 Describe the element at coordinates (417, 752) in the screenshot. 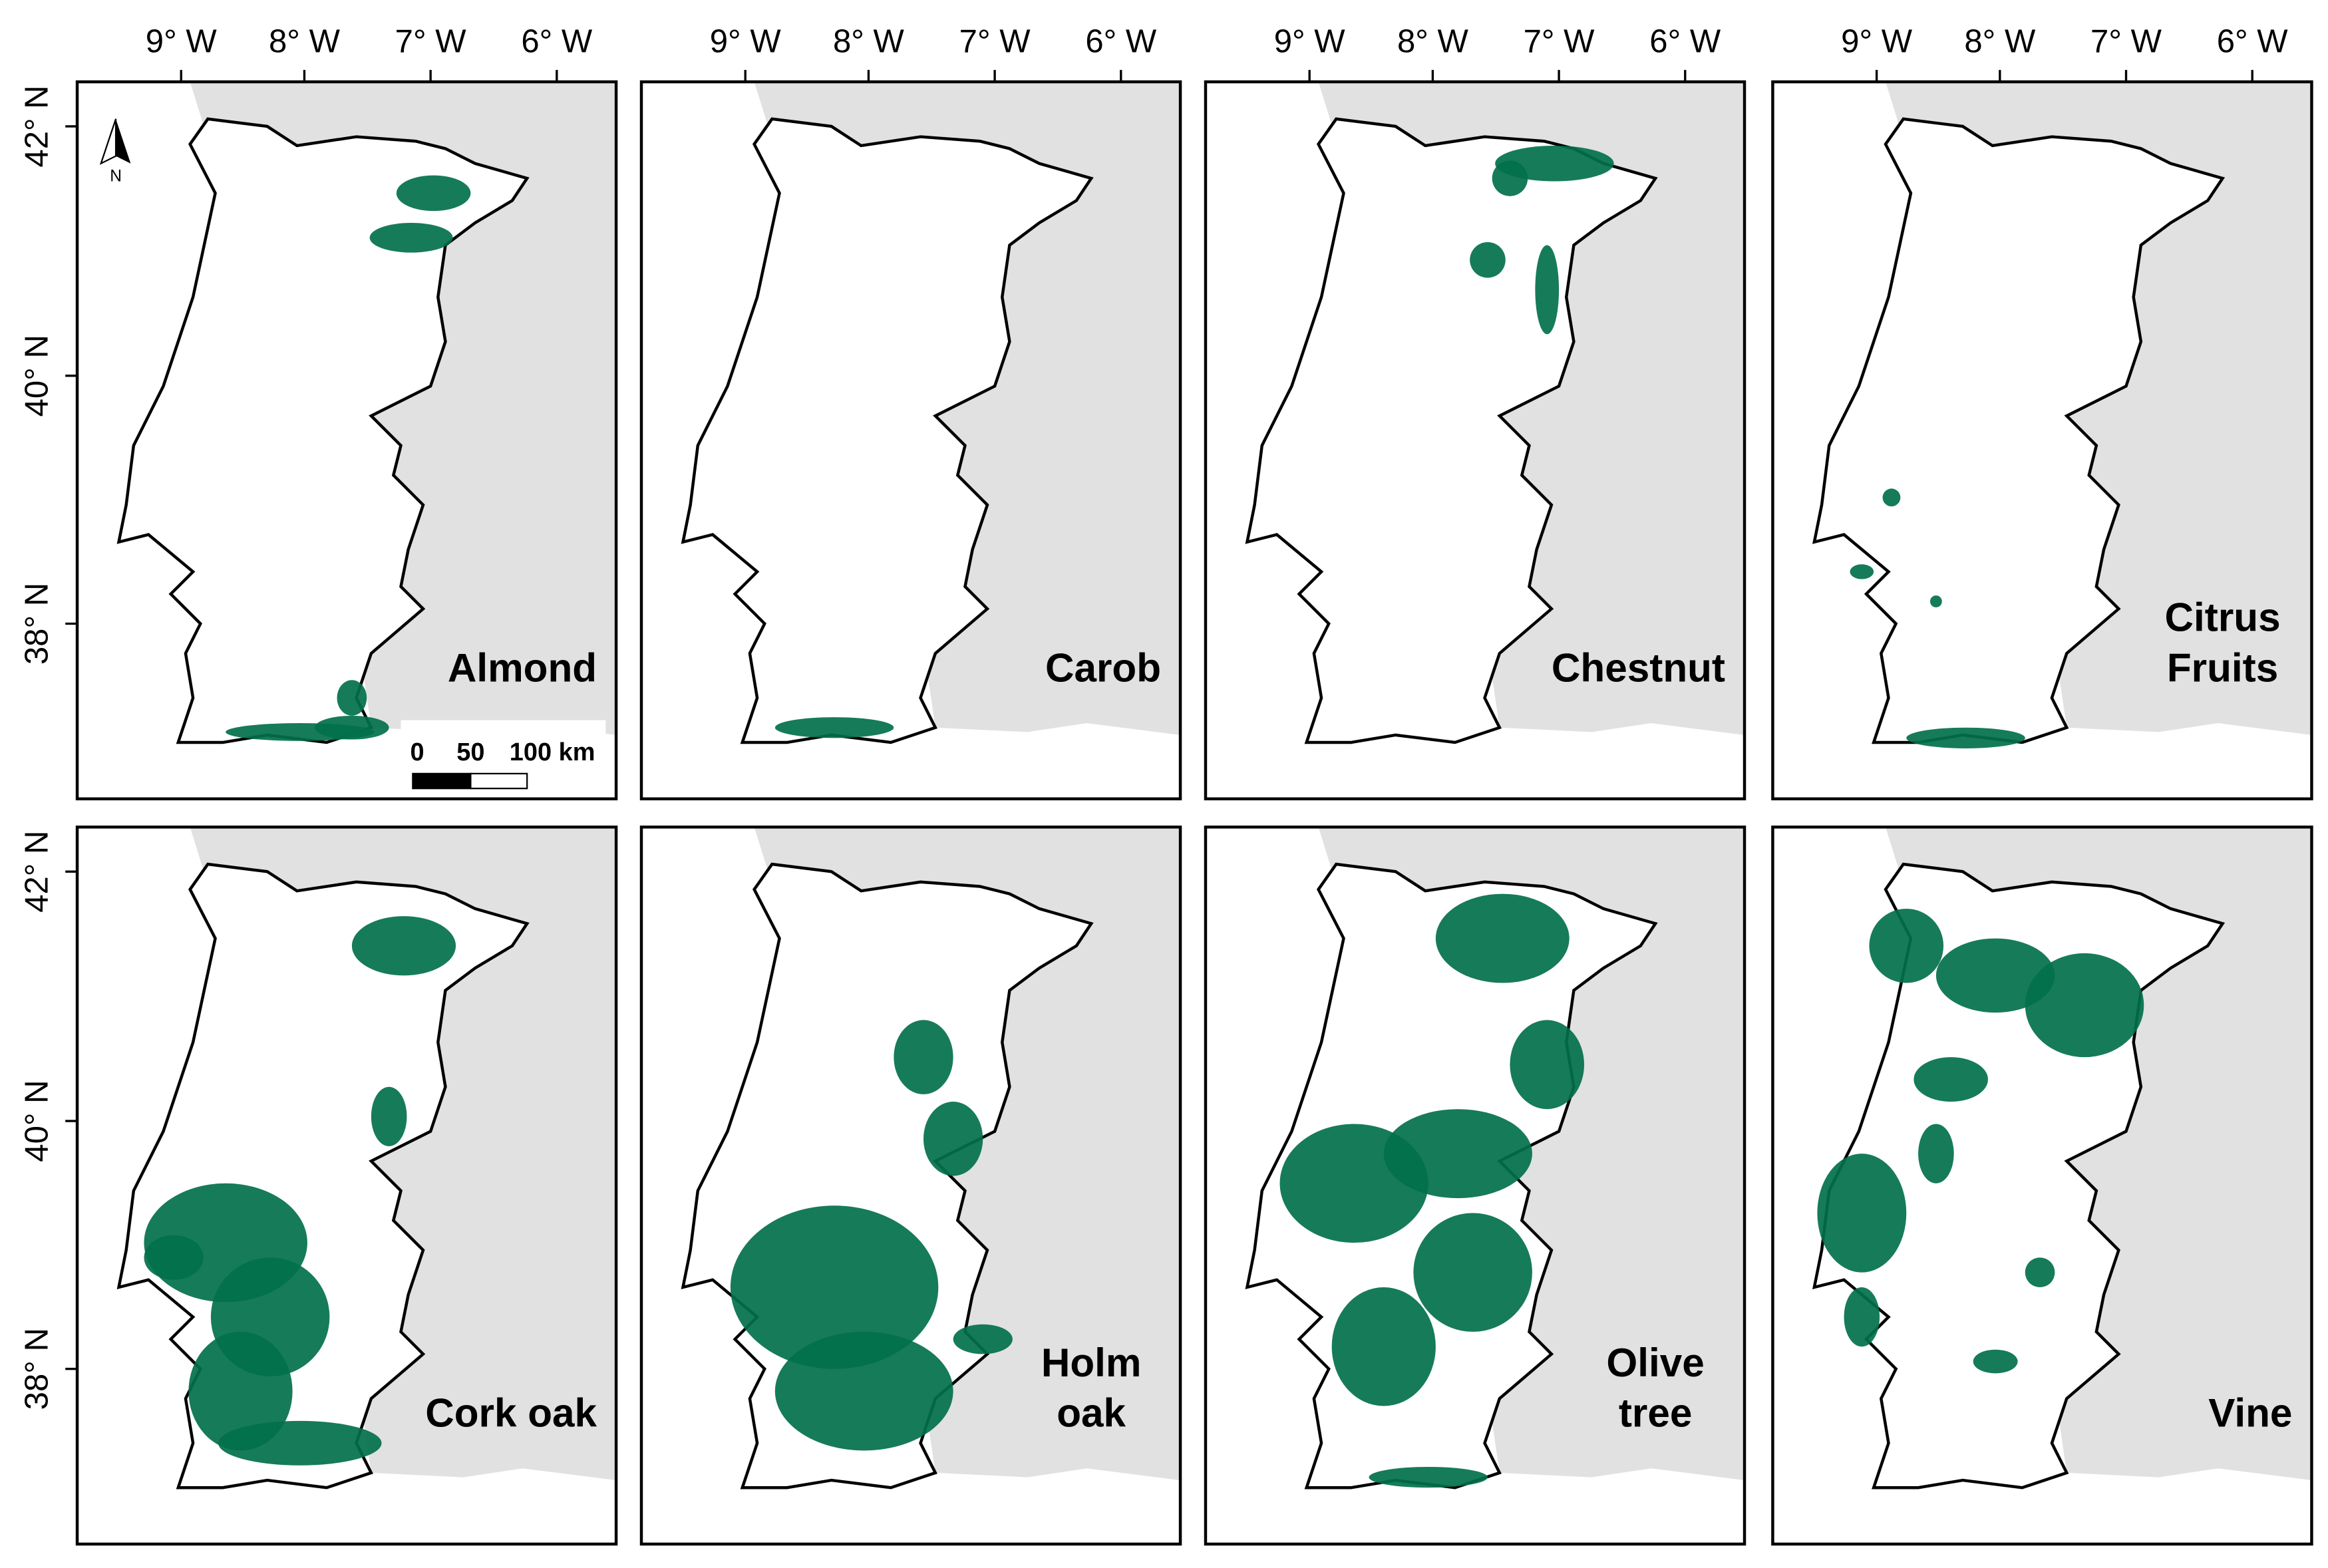

I see `scale-bar-label: 0` at that location.